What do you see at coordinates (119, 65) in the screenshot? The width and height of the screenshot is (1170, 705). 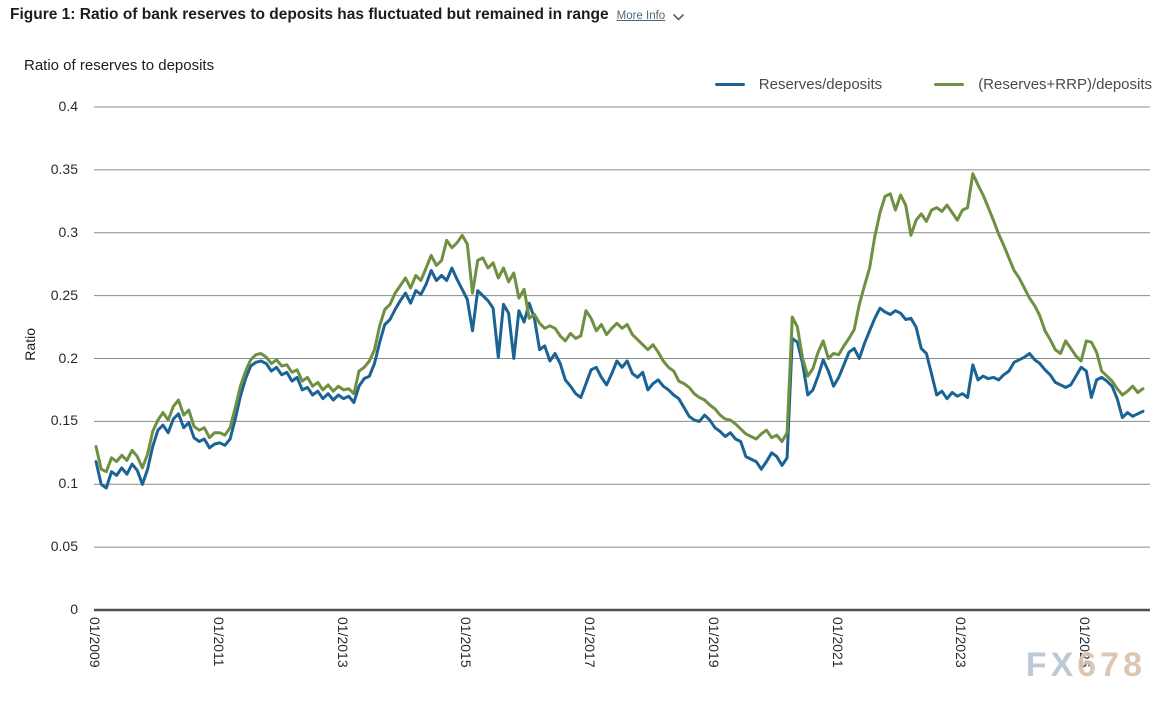 I see `chart-subtitle: Ratio of reserves to deposits` at bounding box center [119, 65].